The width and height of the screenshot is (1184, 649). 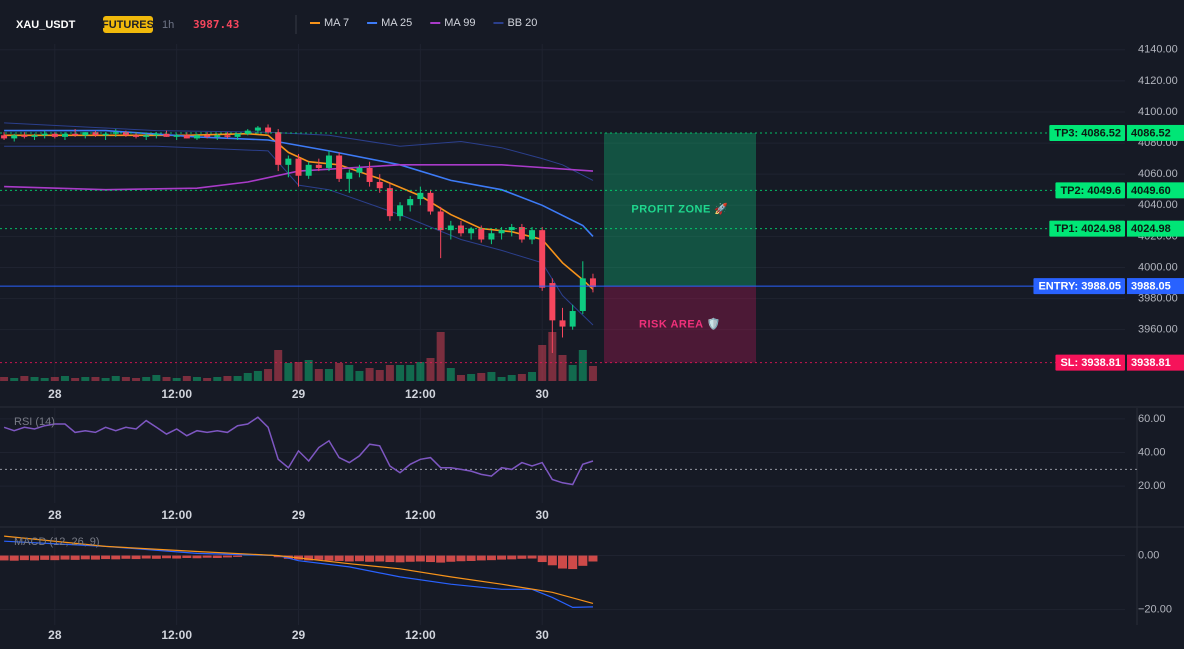 I want to click on axis-price-label: 4024.98, so click(x=1151, y=229).